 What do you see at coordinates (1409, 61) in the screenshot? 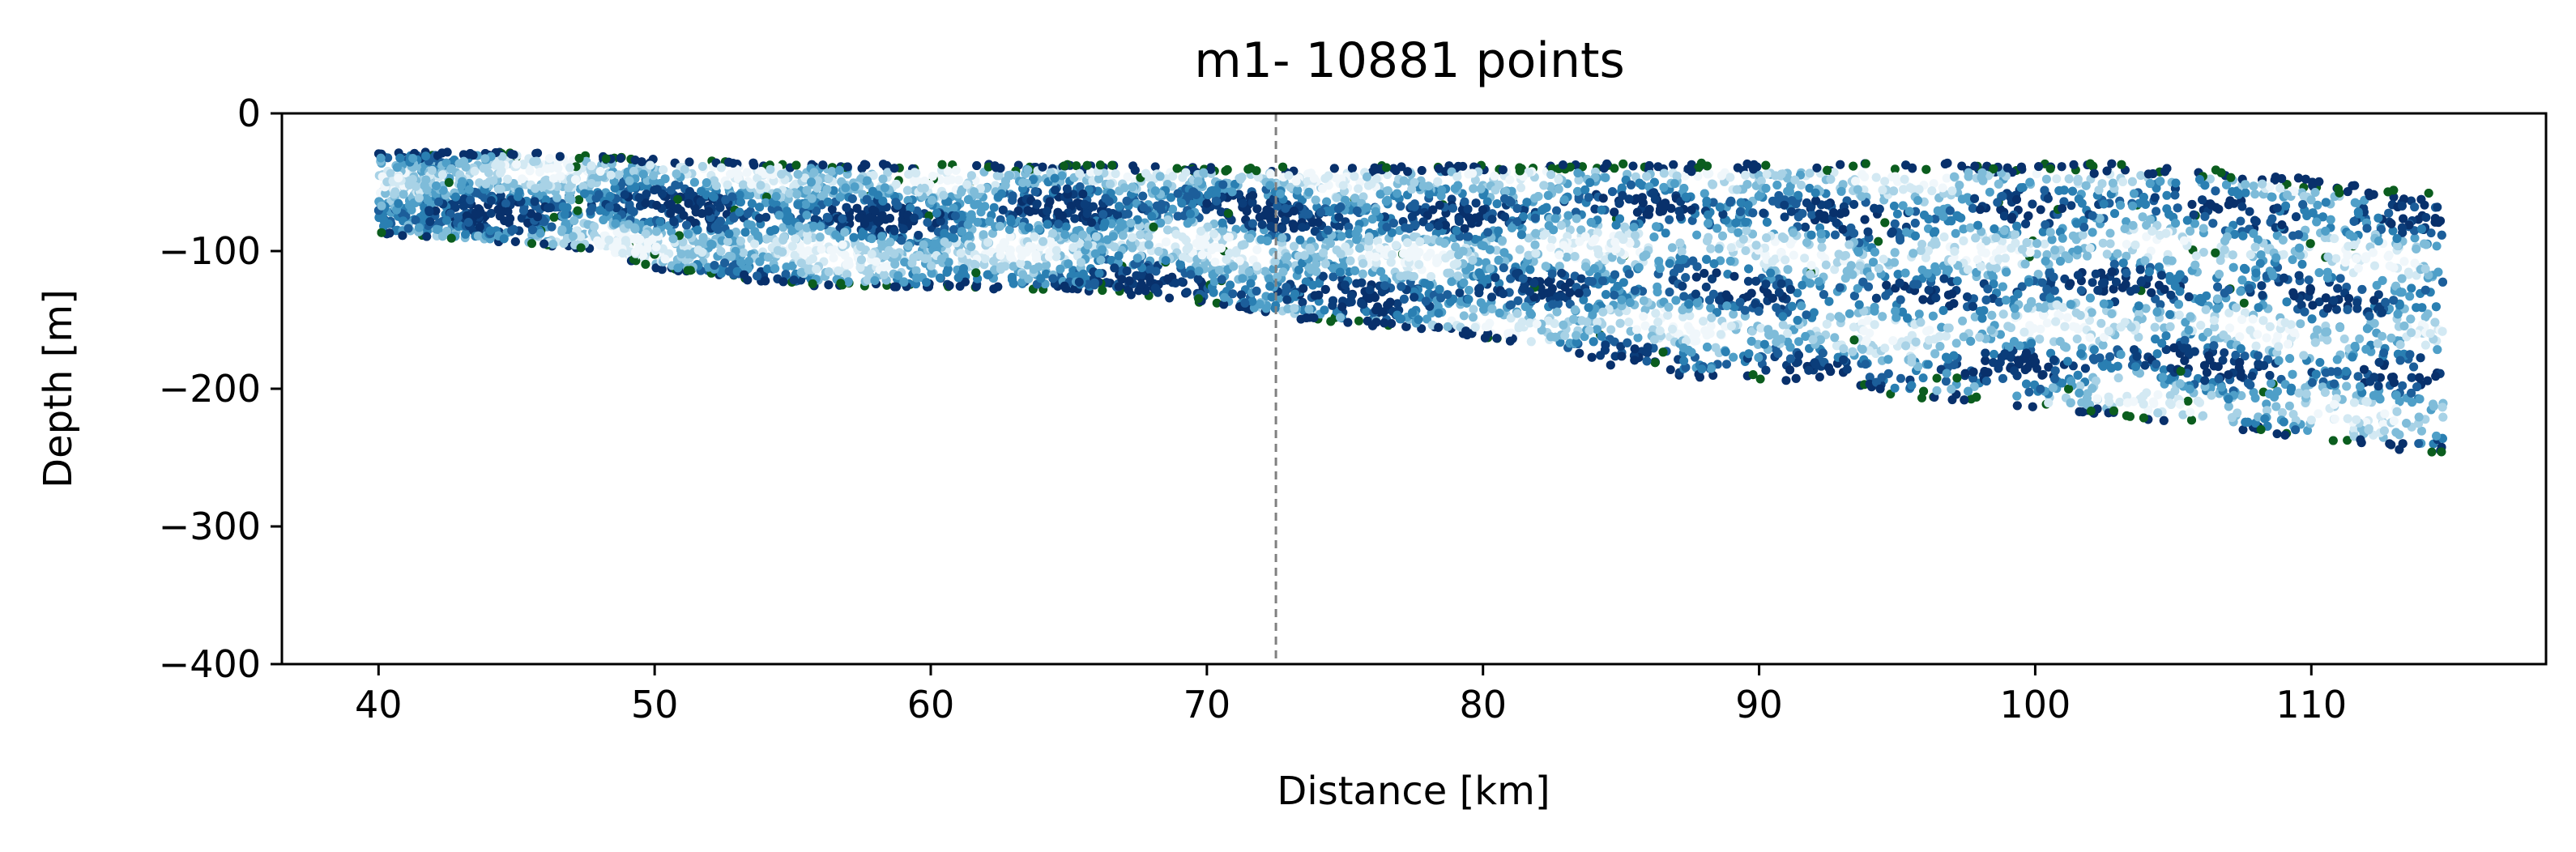
I see `chart-title: m1- 10881 points` at bounding box center [1409, 61].